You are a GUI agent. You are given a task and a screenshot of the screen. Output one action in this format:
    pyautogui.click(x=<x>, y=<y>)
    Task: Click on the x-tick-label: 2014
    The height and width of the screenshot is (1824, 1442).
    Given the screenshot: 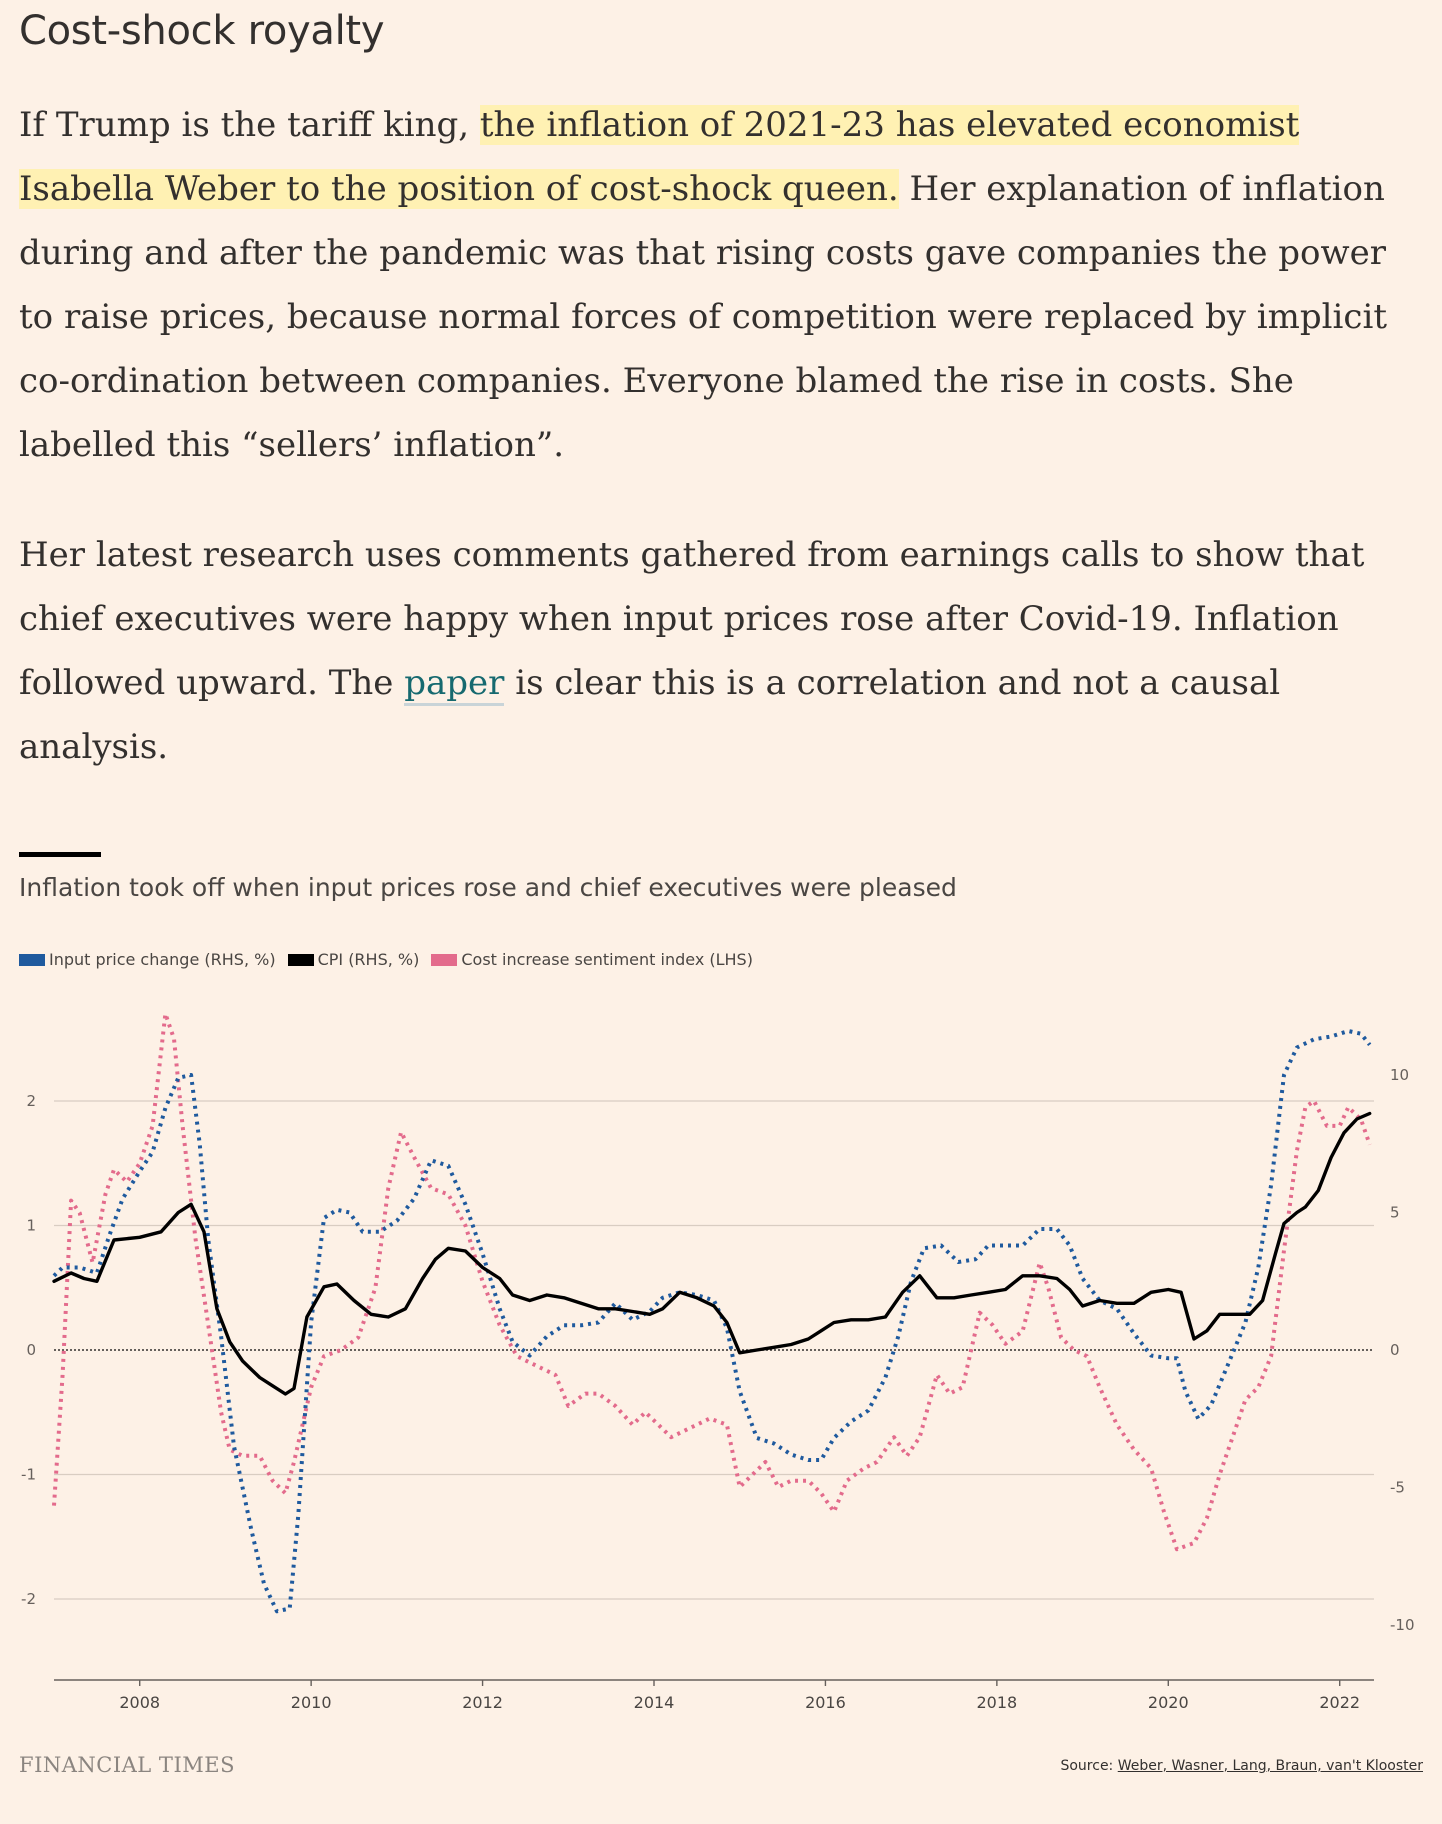 What is the action you would take?
    pyautogui.click(x=654, y=1702)
    